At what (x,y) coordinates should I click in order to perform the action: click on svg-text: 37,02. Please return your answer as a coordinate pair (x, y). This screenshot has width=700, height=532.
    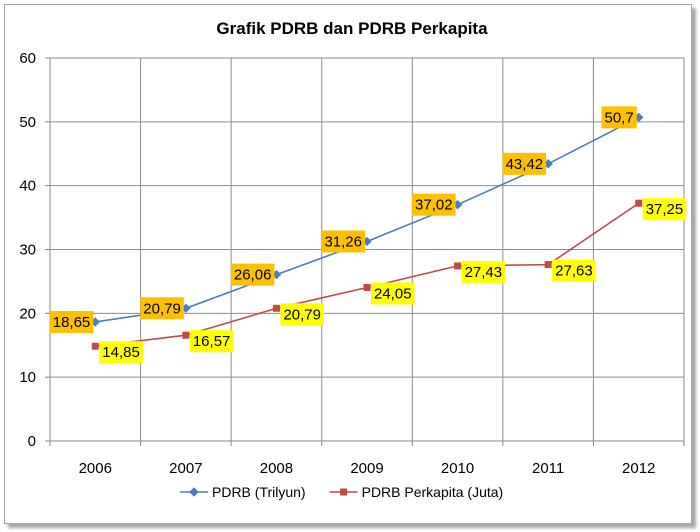
    Looking at the image, I should click on (434, 205).